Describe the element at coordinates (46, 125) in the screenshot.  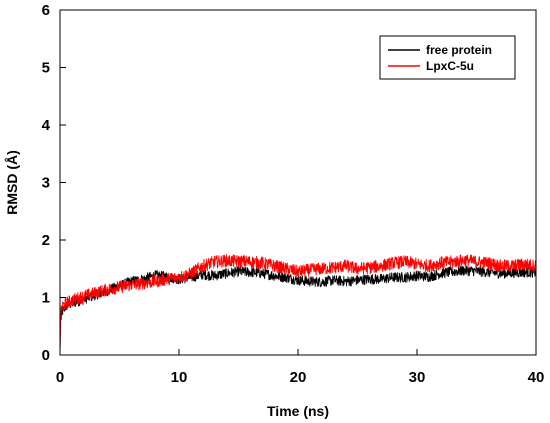
I see `y-tick-label: 4` at that location.